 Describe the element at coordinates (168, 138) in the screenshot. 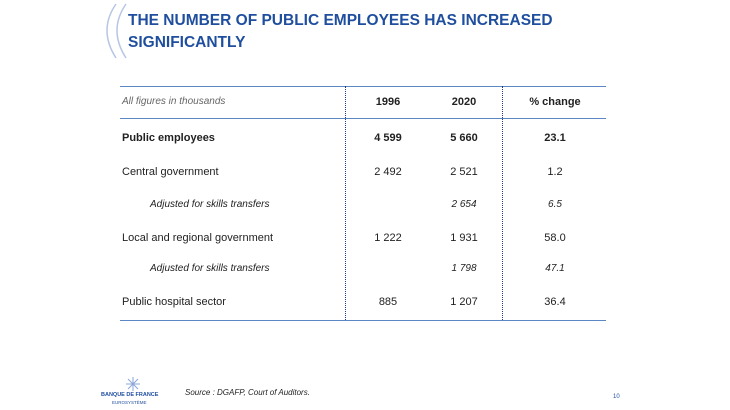

I see `row-label: Public employees` at that location.